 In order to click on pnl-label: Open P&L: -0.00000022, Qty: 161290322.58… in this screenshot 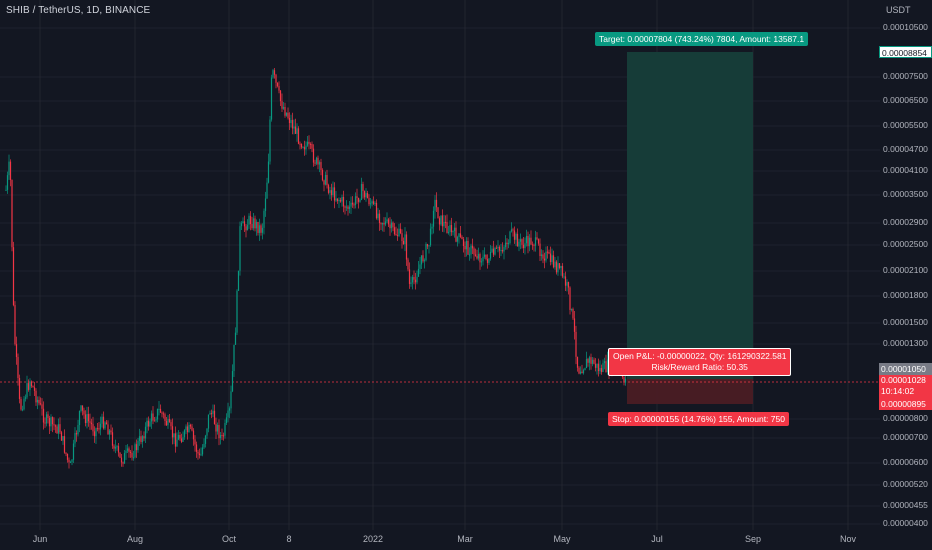, I will do `click(700, 362)`.